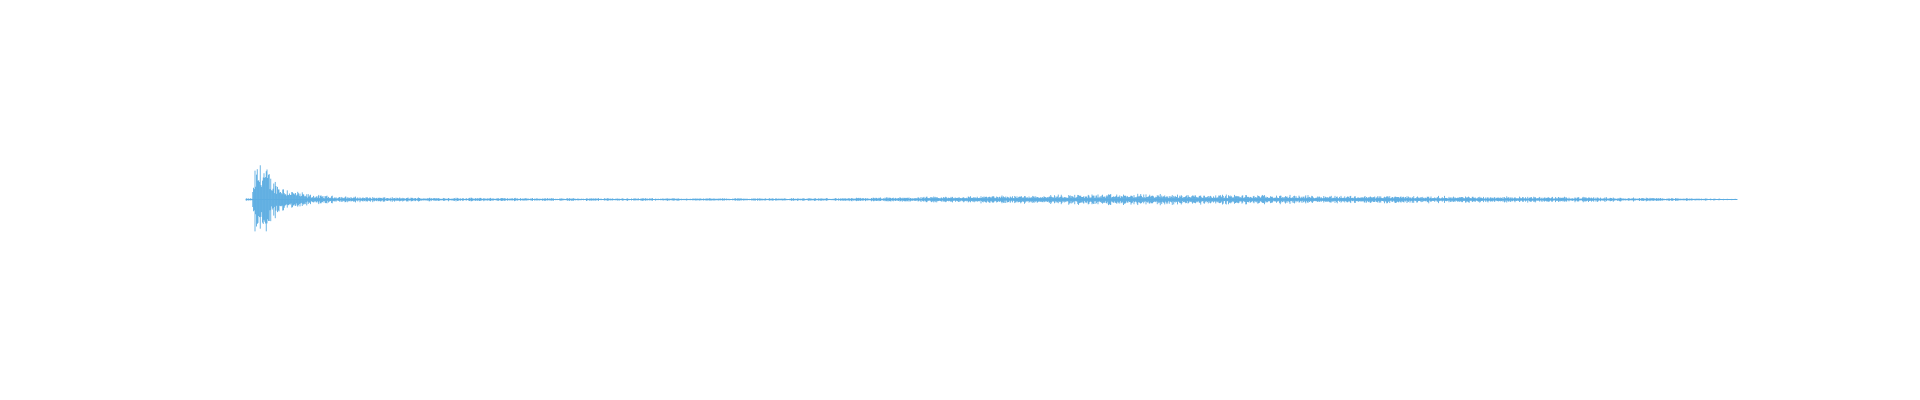 This screenshot has height=400, width=1920. What do you see at coordinates (991, 198) in the screenshot?
I see `waveform-bars` at bounding box center [991, 198].